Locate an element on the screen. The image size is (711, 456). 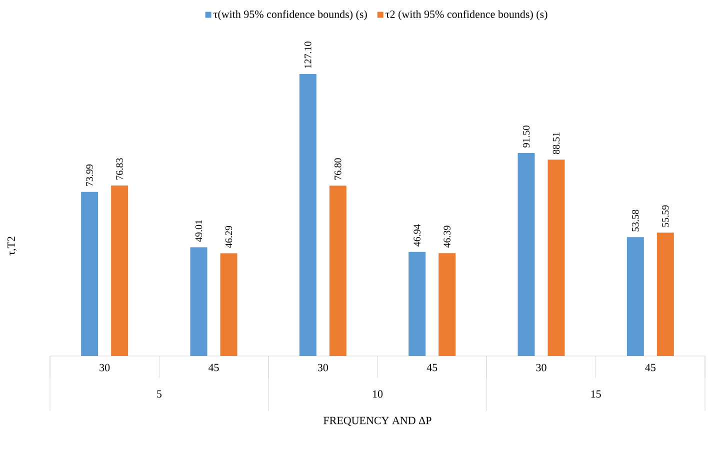
data-label: 49.01 is located at coordinates (198, 231).